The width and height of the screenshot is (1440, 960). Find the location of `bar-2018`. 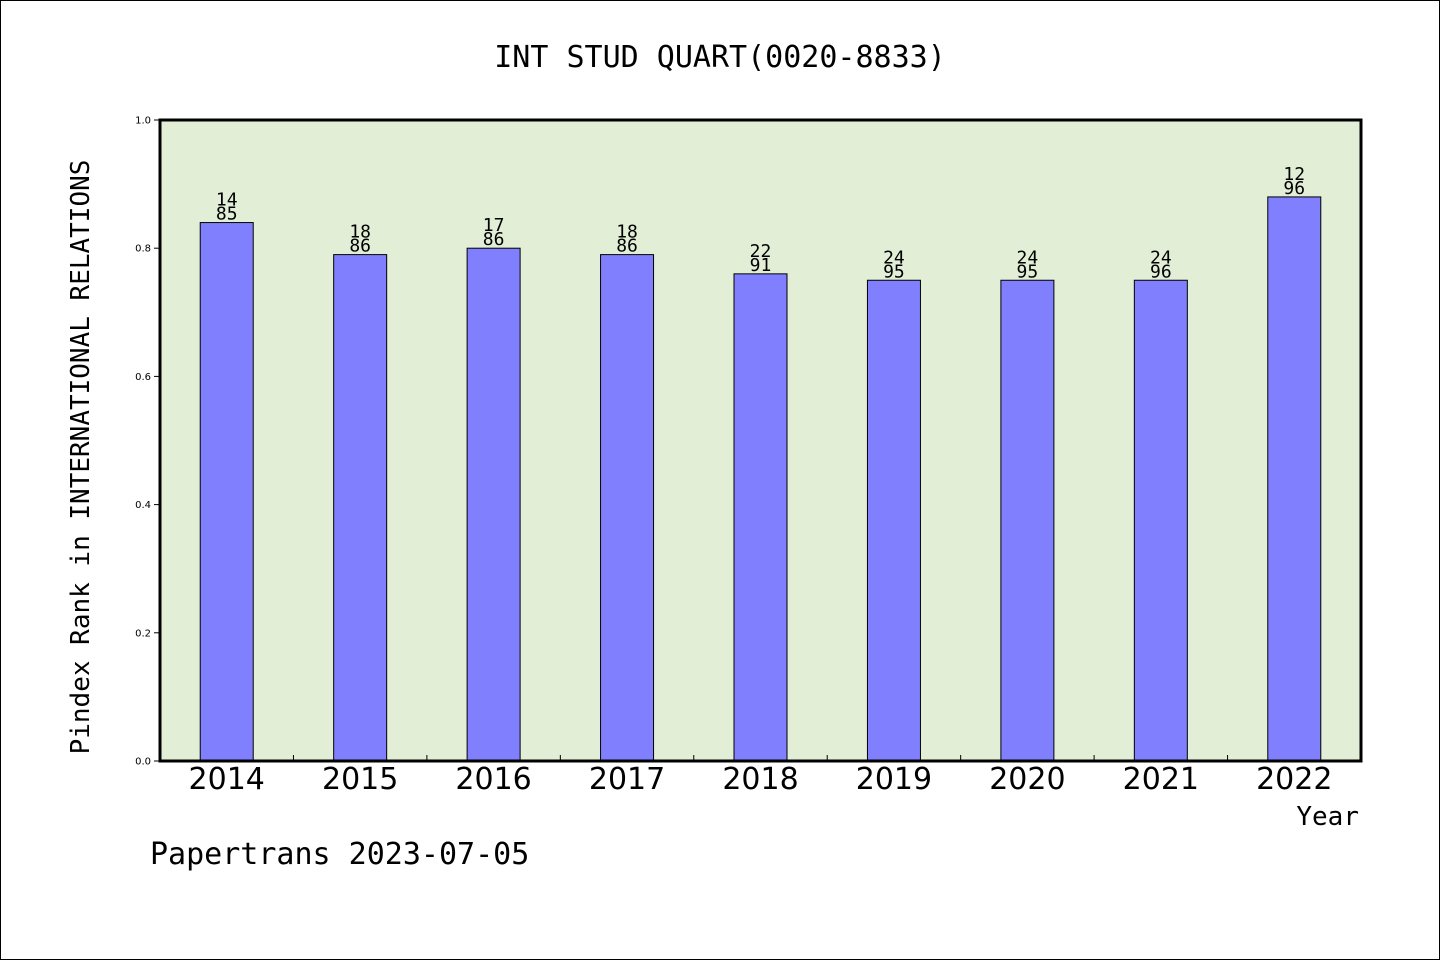

bar-2018 is located at coordinates (760, 517).